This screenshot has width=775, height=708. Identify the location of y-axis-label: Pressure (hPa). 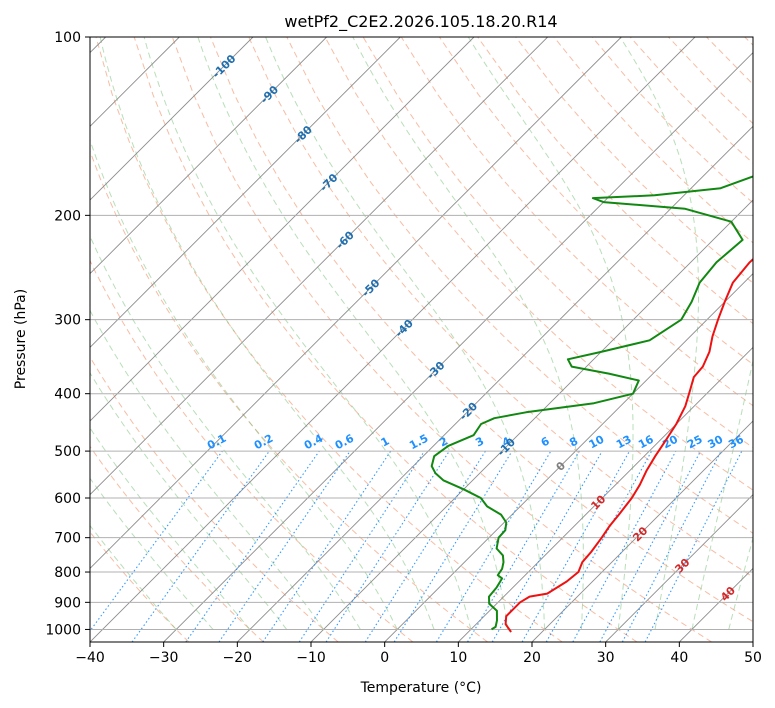
(21, 339).